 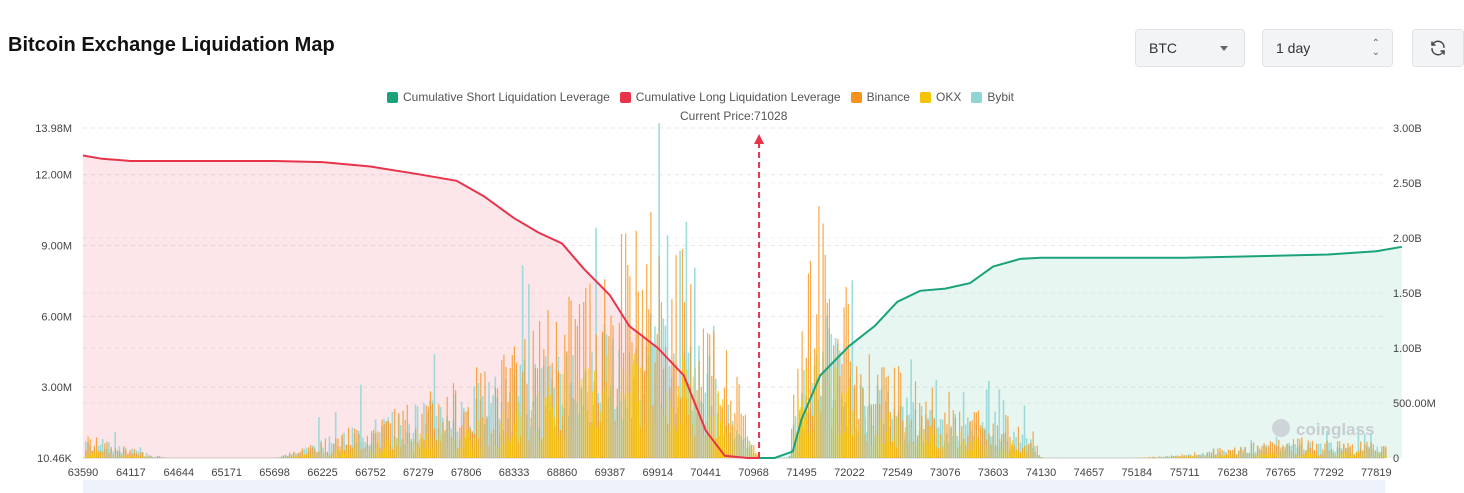 What do you see at coordinates (992, 97) in the screenshot?
I see `legend-item-bybit: Bybit` at bounding box center [992, 97].